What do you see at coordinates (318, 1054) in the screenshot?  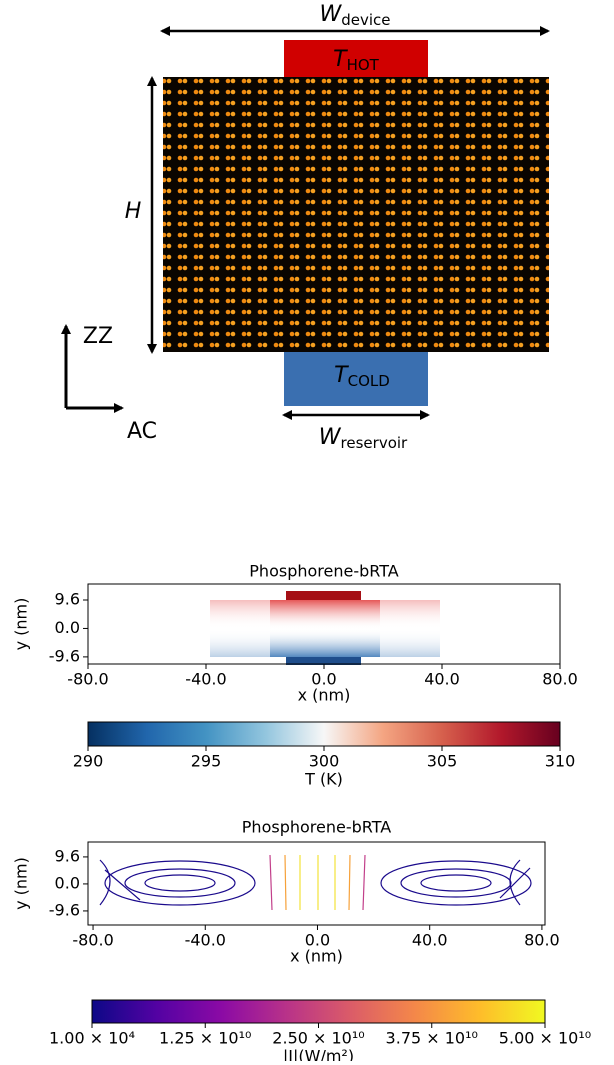 I see `colorbar-label: |J|(W/m²)` at bounding box center [318, 1054].